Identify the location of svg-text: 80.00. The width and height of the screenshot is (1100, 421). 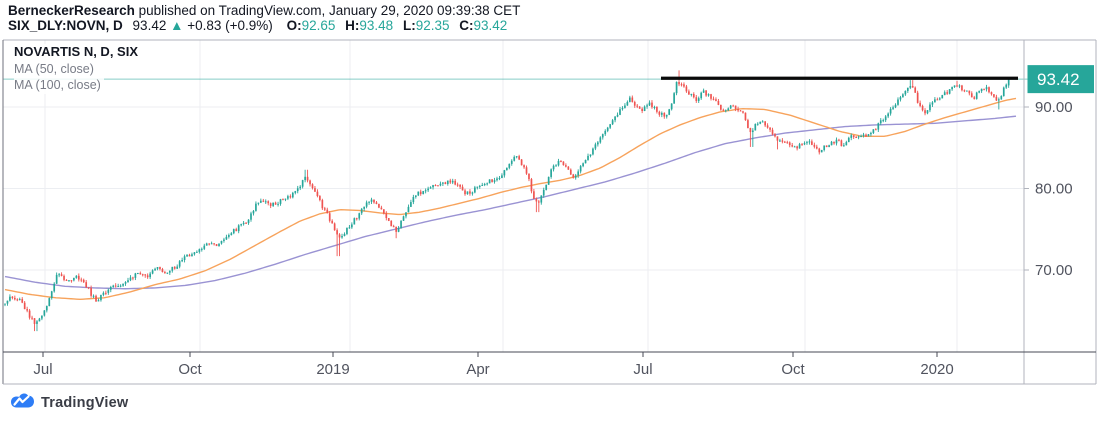
(1054, 189).